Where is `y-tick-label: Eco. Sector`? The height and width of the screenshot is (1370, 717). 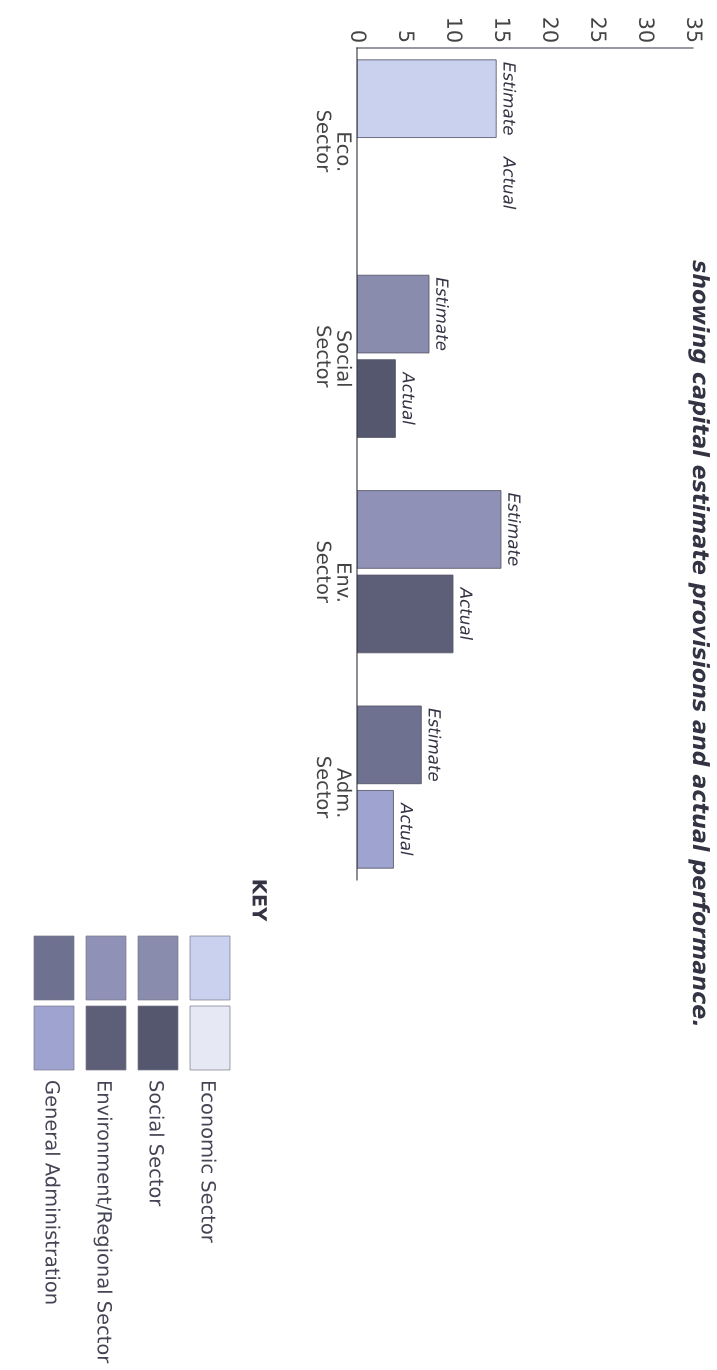 y-tick-label: Eco. Sector is located at coordinates (334, 141).